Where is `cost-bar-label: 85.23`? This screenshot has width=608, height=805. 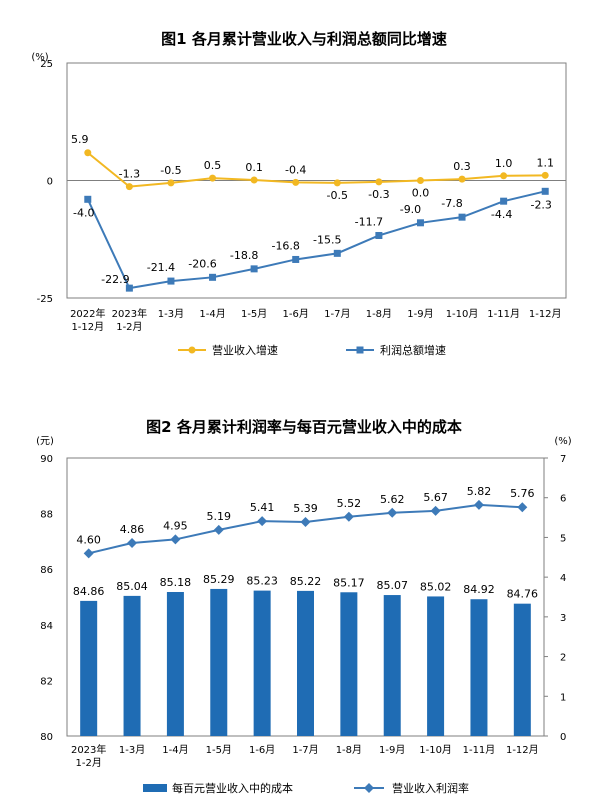
cost-bar-label: 85.23 is located at coordinates (262, 581).